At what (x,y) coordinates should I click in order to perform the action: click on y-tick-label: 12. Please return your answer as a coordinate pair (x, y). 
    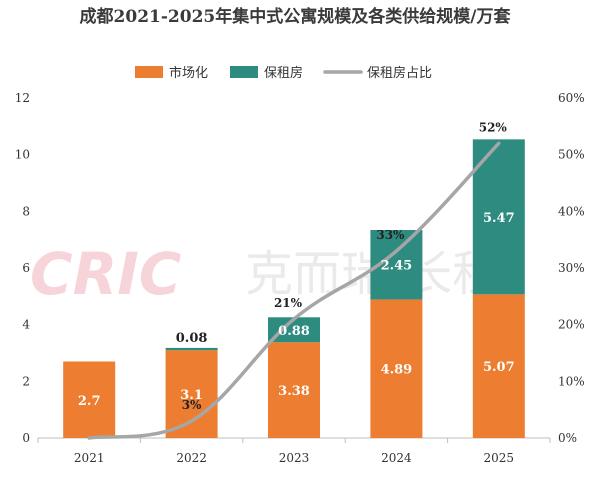
    Looking at the image, I should click on (22, 98).